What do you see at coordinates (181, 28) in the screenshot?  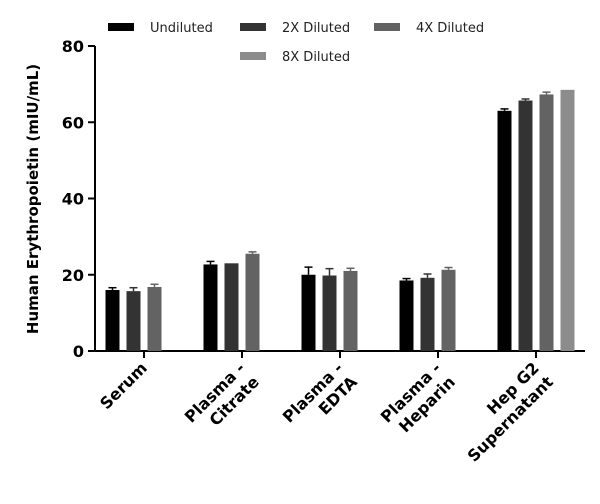 I see `legend-label: Undiluted` at bounding box center [181, 28].